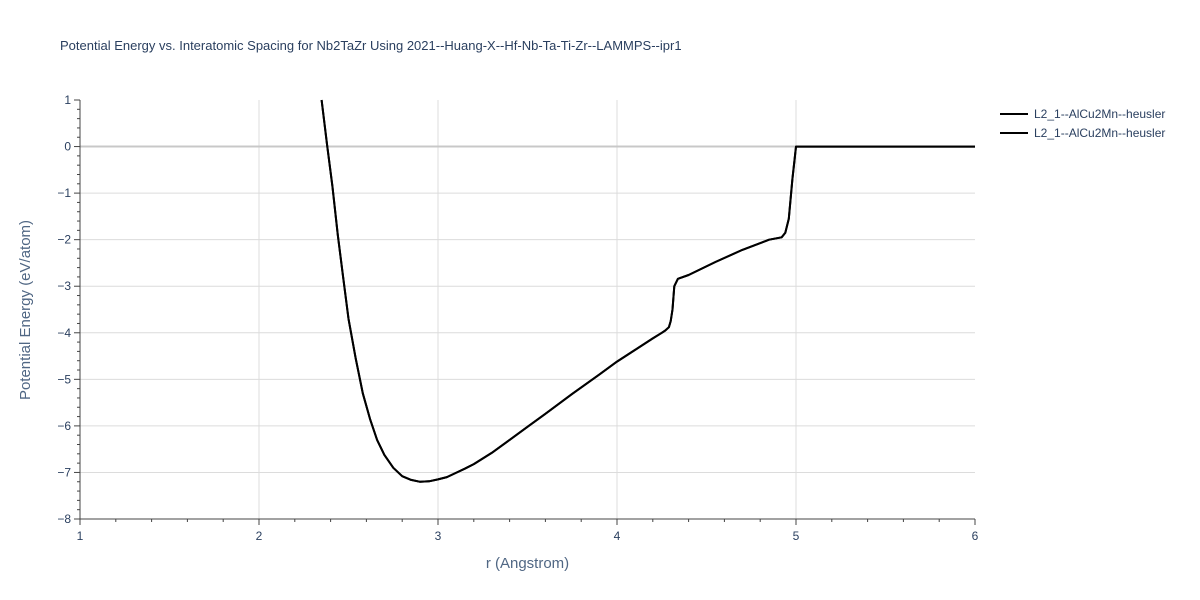 This screenshot has height=600, width=1200. What do you see at coordinates (527, 563) in the screenshot?
I see `x-axis-title: r (Angstrom)` at bounding box center [527, 563].